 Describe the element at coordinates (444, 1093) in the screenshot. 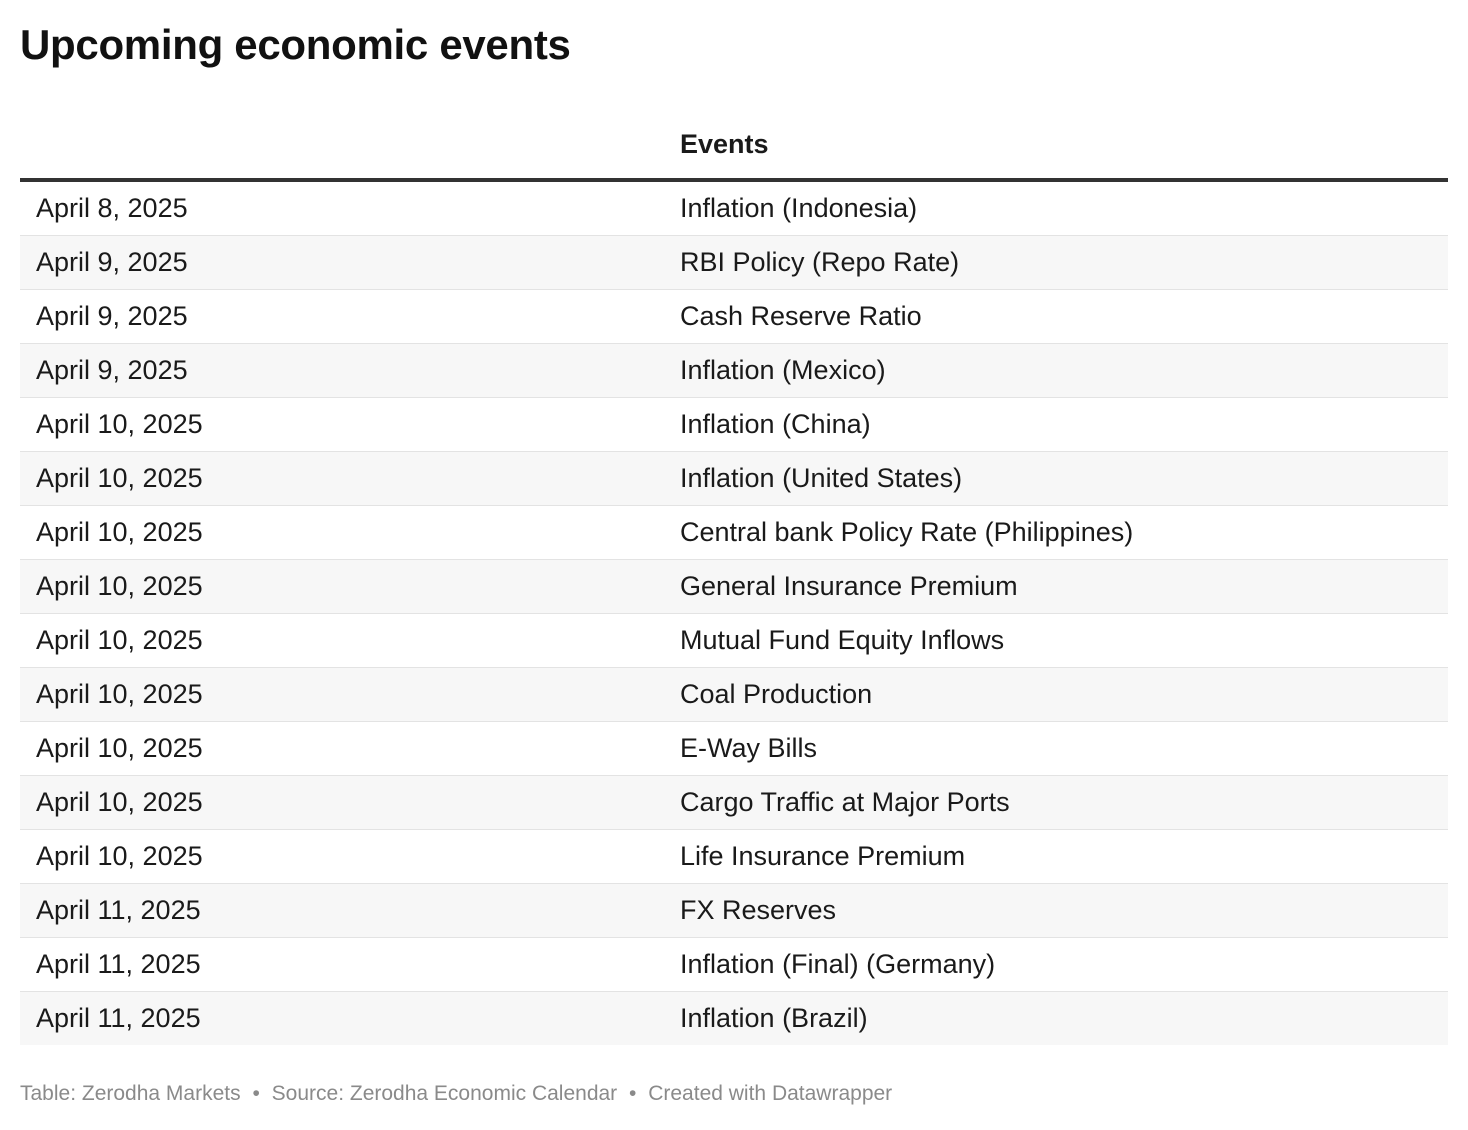

I see `source-credit: Source: Zerodha Economic Calendar` at that location.